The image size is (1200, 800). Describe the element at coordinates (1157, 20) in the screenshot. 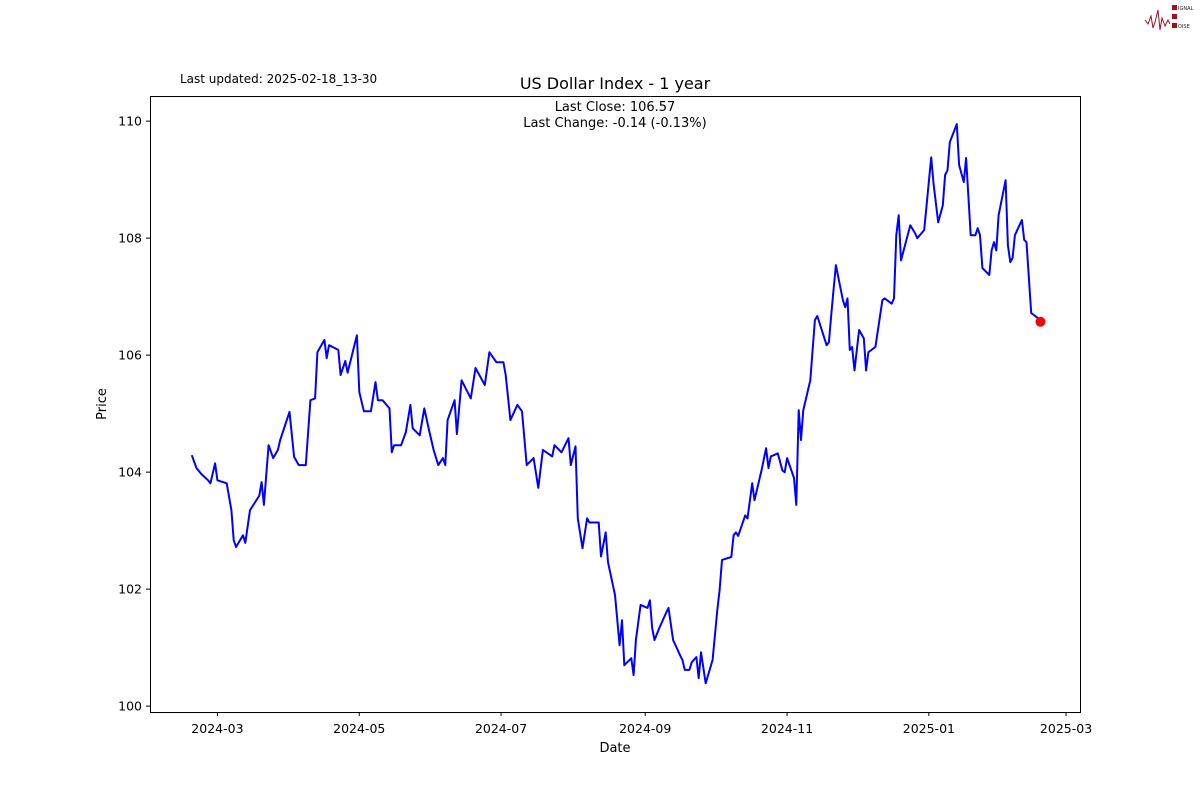

I see `logo-wave-icon` at that location.